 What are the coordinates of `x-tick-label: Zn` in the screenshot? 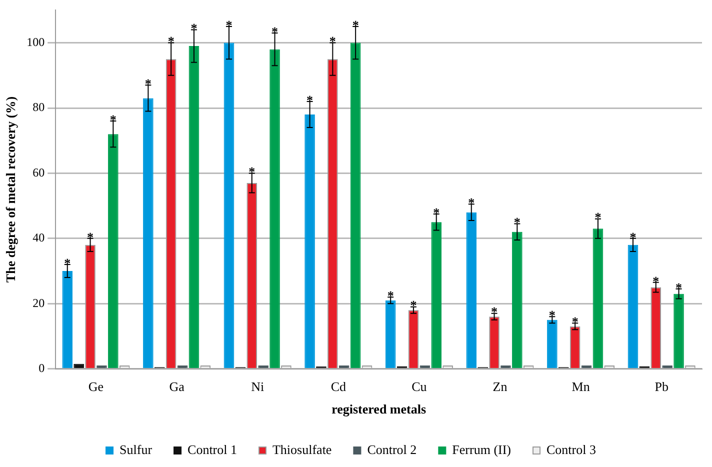 It's located at (500, 386).